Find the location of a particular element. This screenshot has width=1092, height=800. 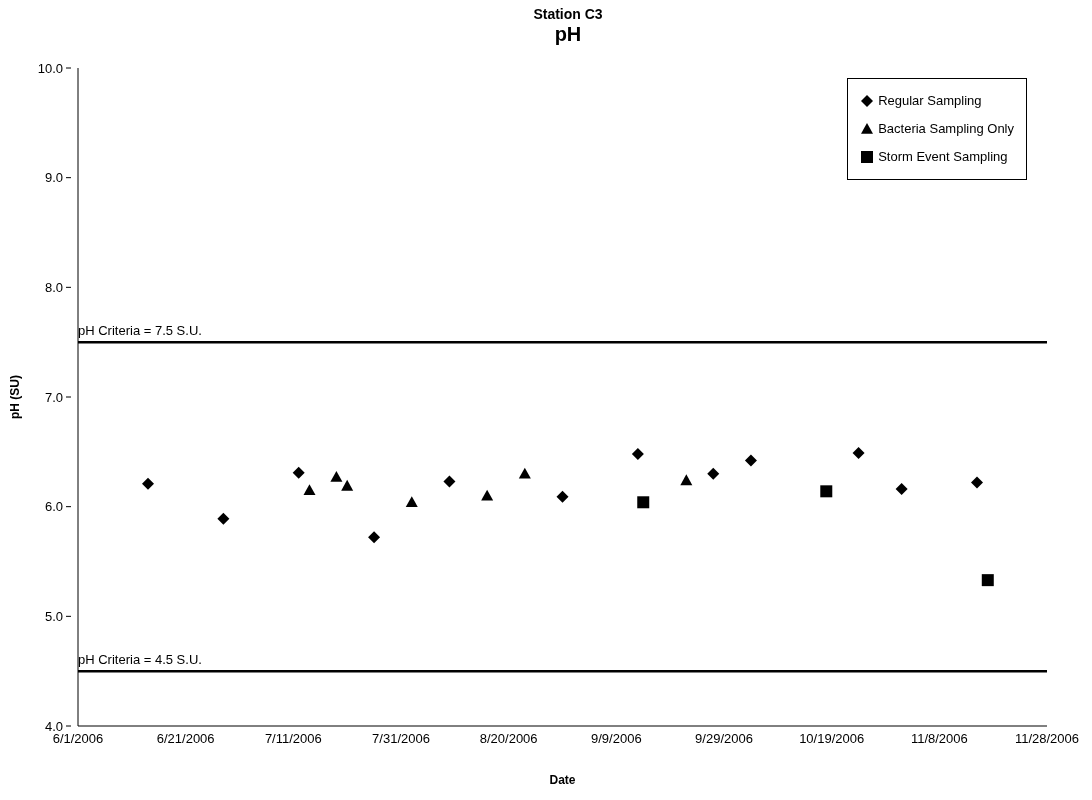

y-tick-label: 5.0 is located at coordinates (53, 616).